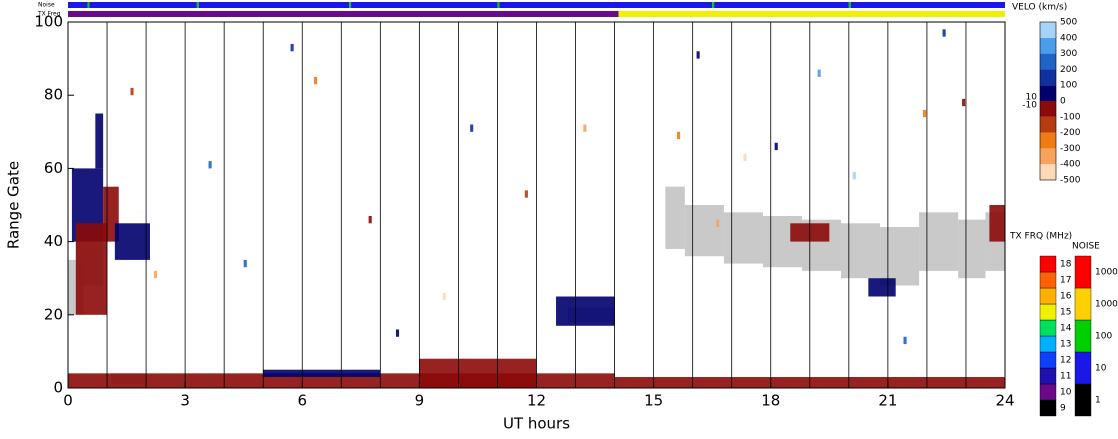 The image size is (1118, 439). What do you see at coordinates (1066, 393) in the screenshot?
I see `tx-scale-tick-label: 10` at bounding box center [1066, 393].